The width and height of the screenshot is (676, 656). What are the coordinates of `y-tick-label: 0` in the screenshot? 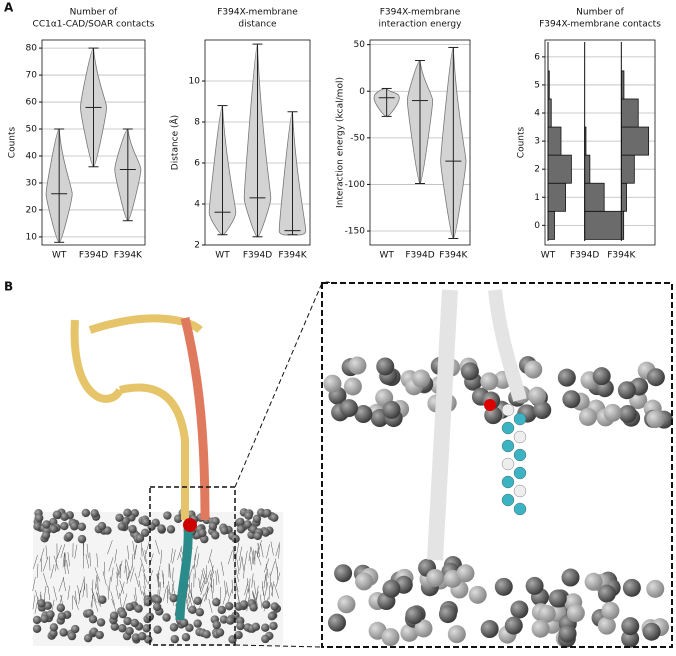 It's located at (537, 226).